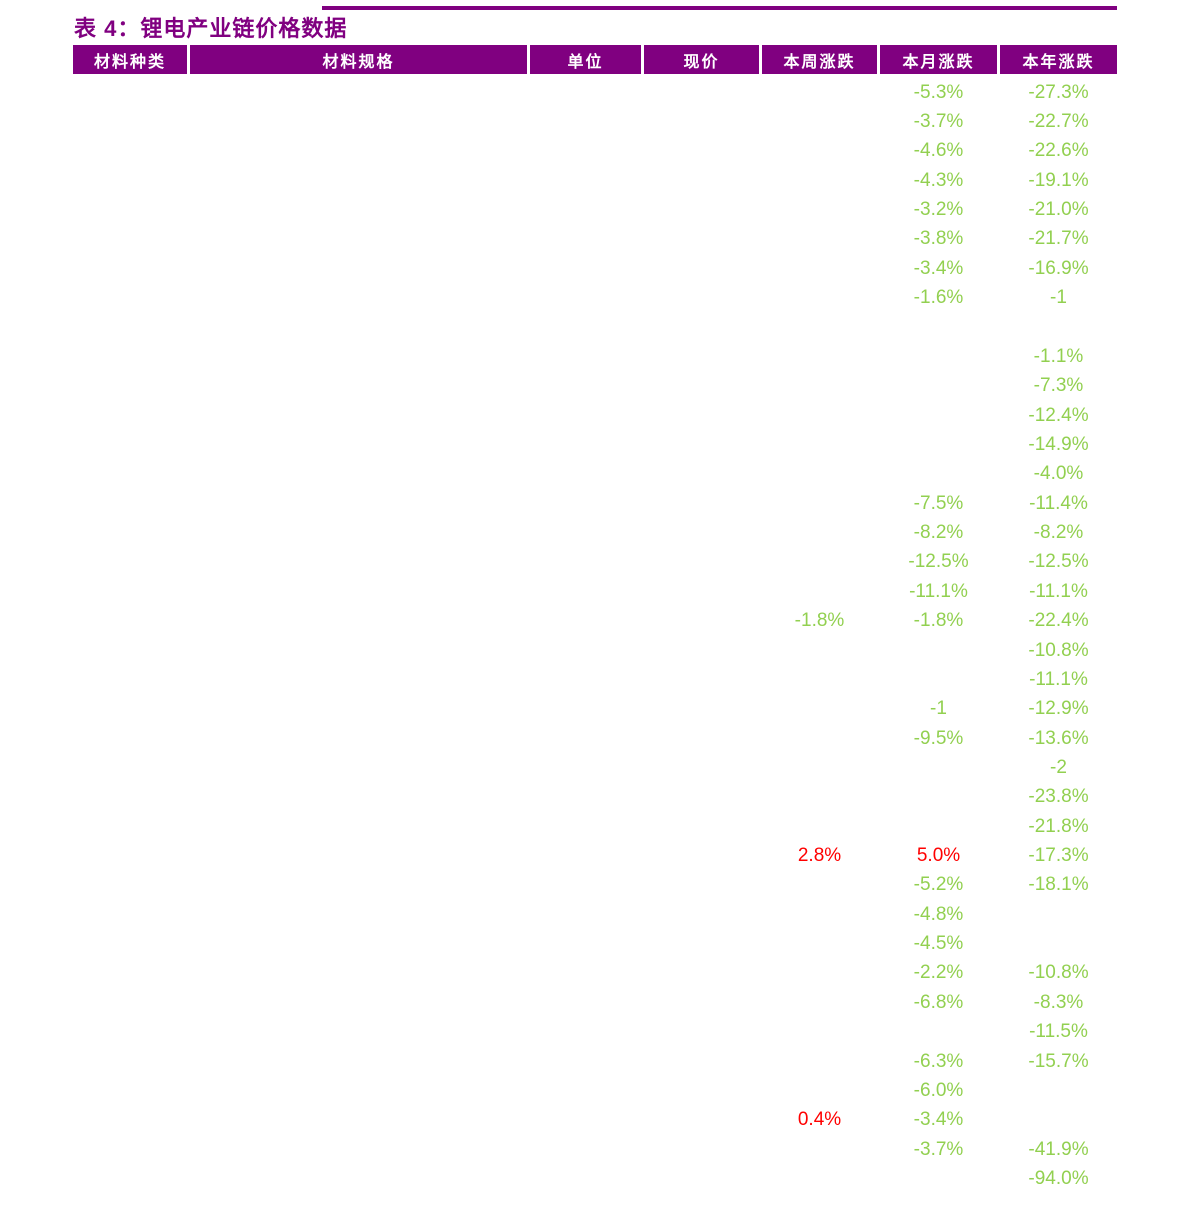 Image resolution: width=1191 pixels, height=1231 pixels. I want to click on cell-year-change: -22.4%, so click(1058, 621).